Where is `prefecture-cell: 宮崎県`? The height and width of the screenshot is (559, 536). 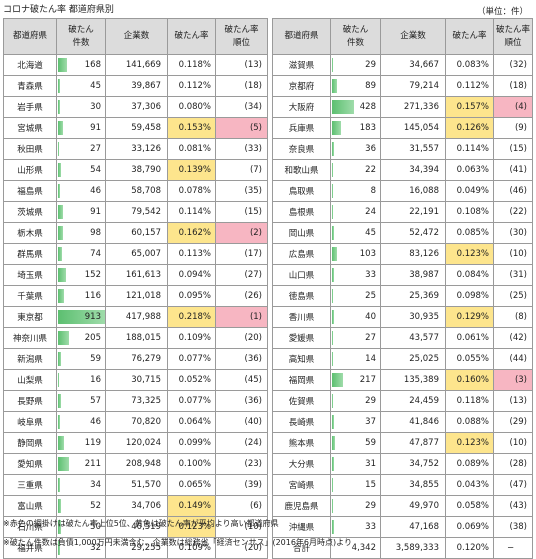 prefecture-cell: 宮崎県 is located at coordinates (301, 485).